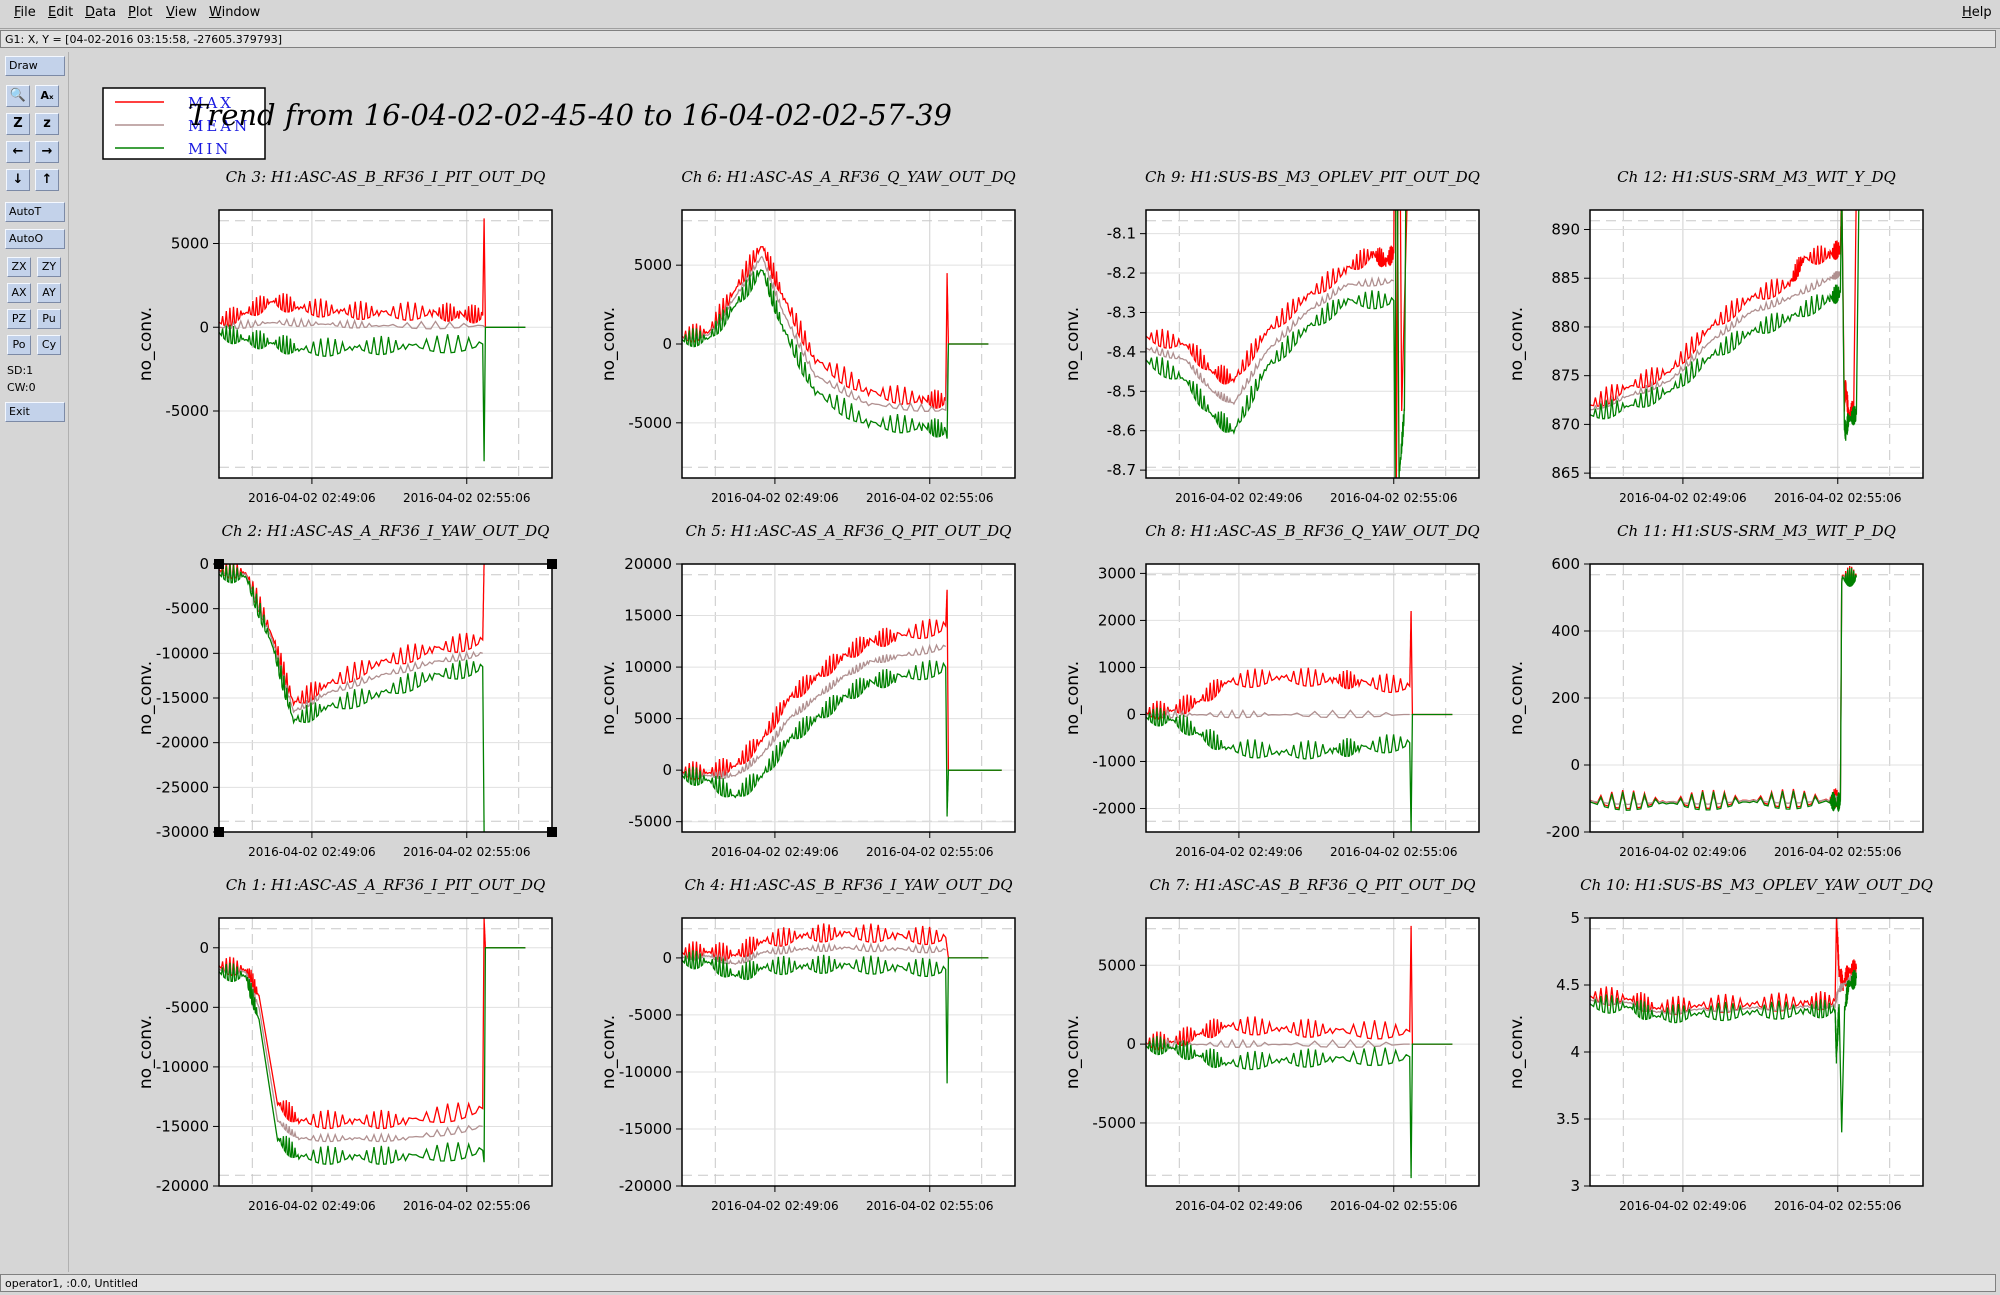 Image resolution: width=2000 pixels, height=1295 pixels. Describe the element at coordinates (211, 103) in the screenshot. I see `legend-label-max: MAX` at that location.